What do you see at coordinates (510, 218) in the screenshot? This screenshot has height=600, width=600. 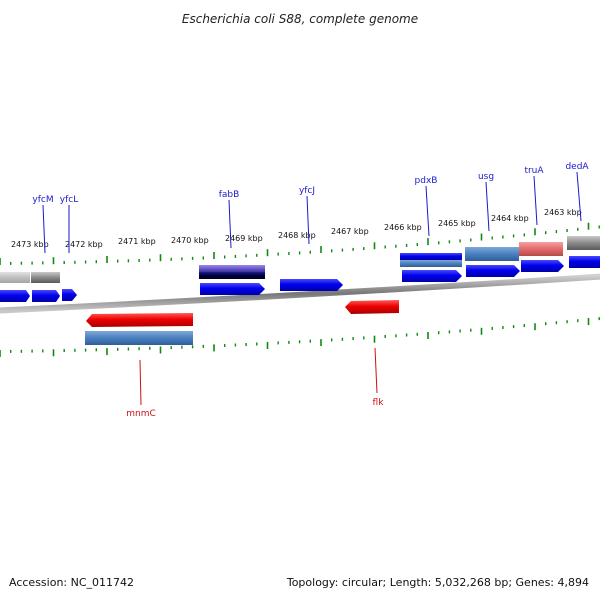 I see `tick-label-2464: 2464 kbp` at bounding box center [510, 218].